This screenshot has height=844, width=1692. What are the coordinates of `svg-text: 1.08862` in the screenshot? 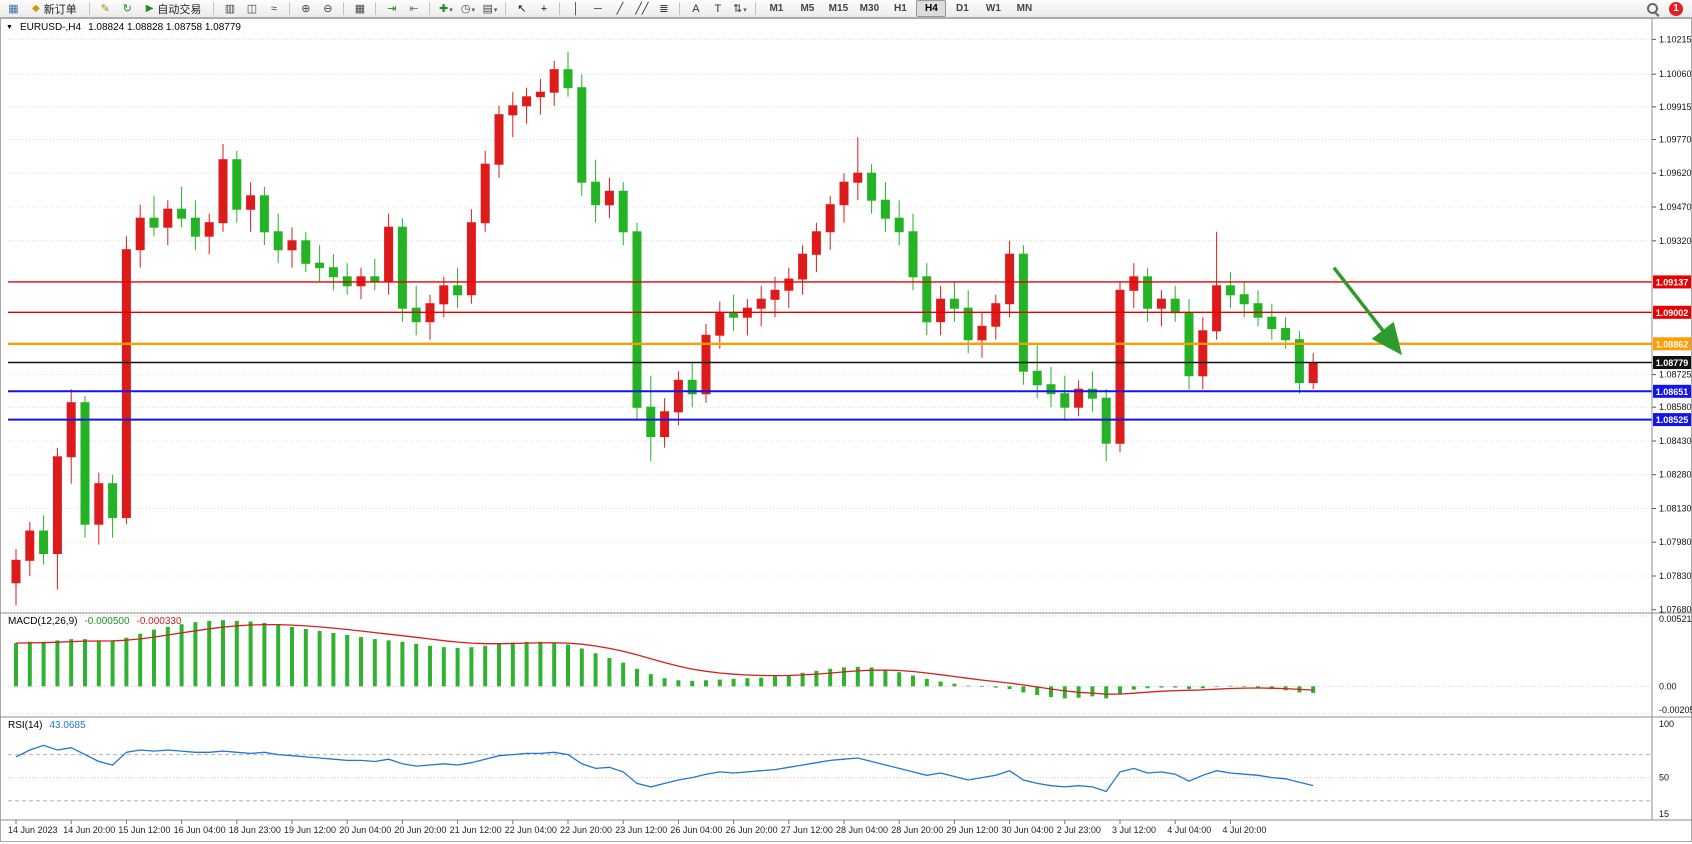 It's located at (1672, 344).